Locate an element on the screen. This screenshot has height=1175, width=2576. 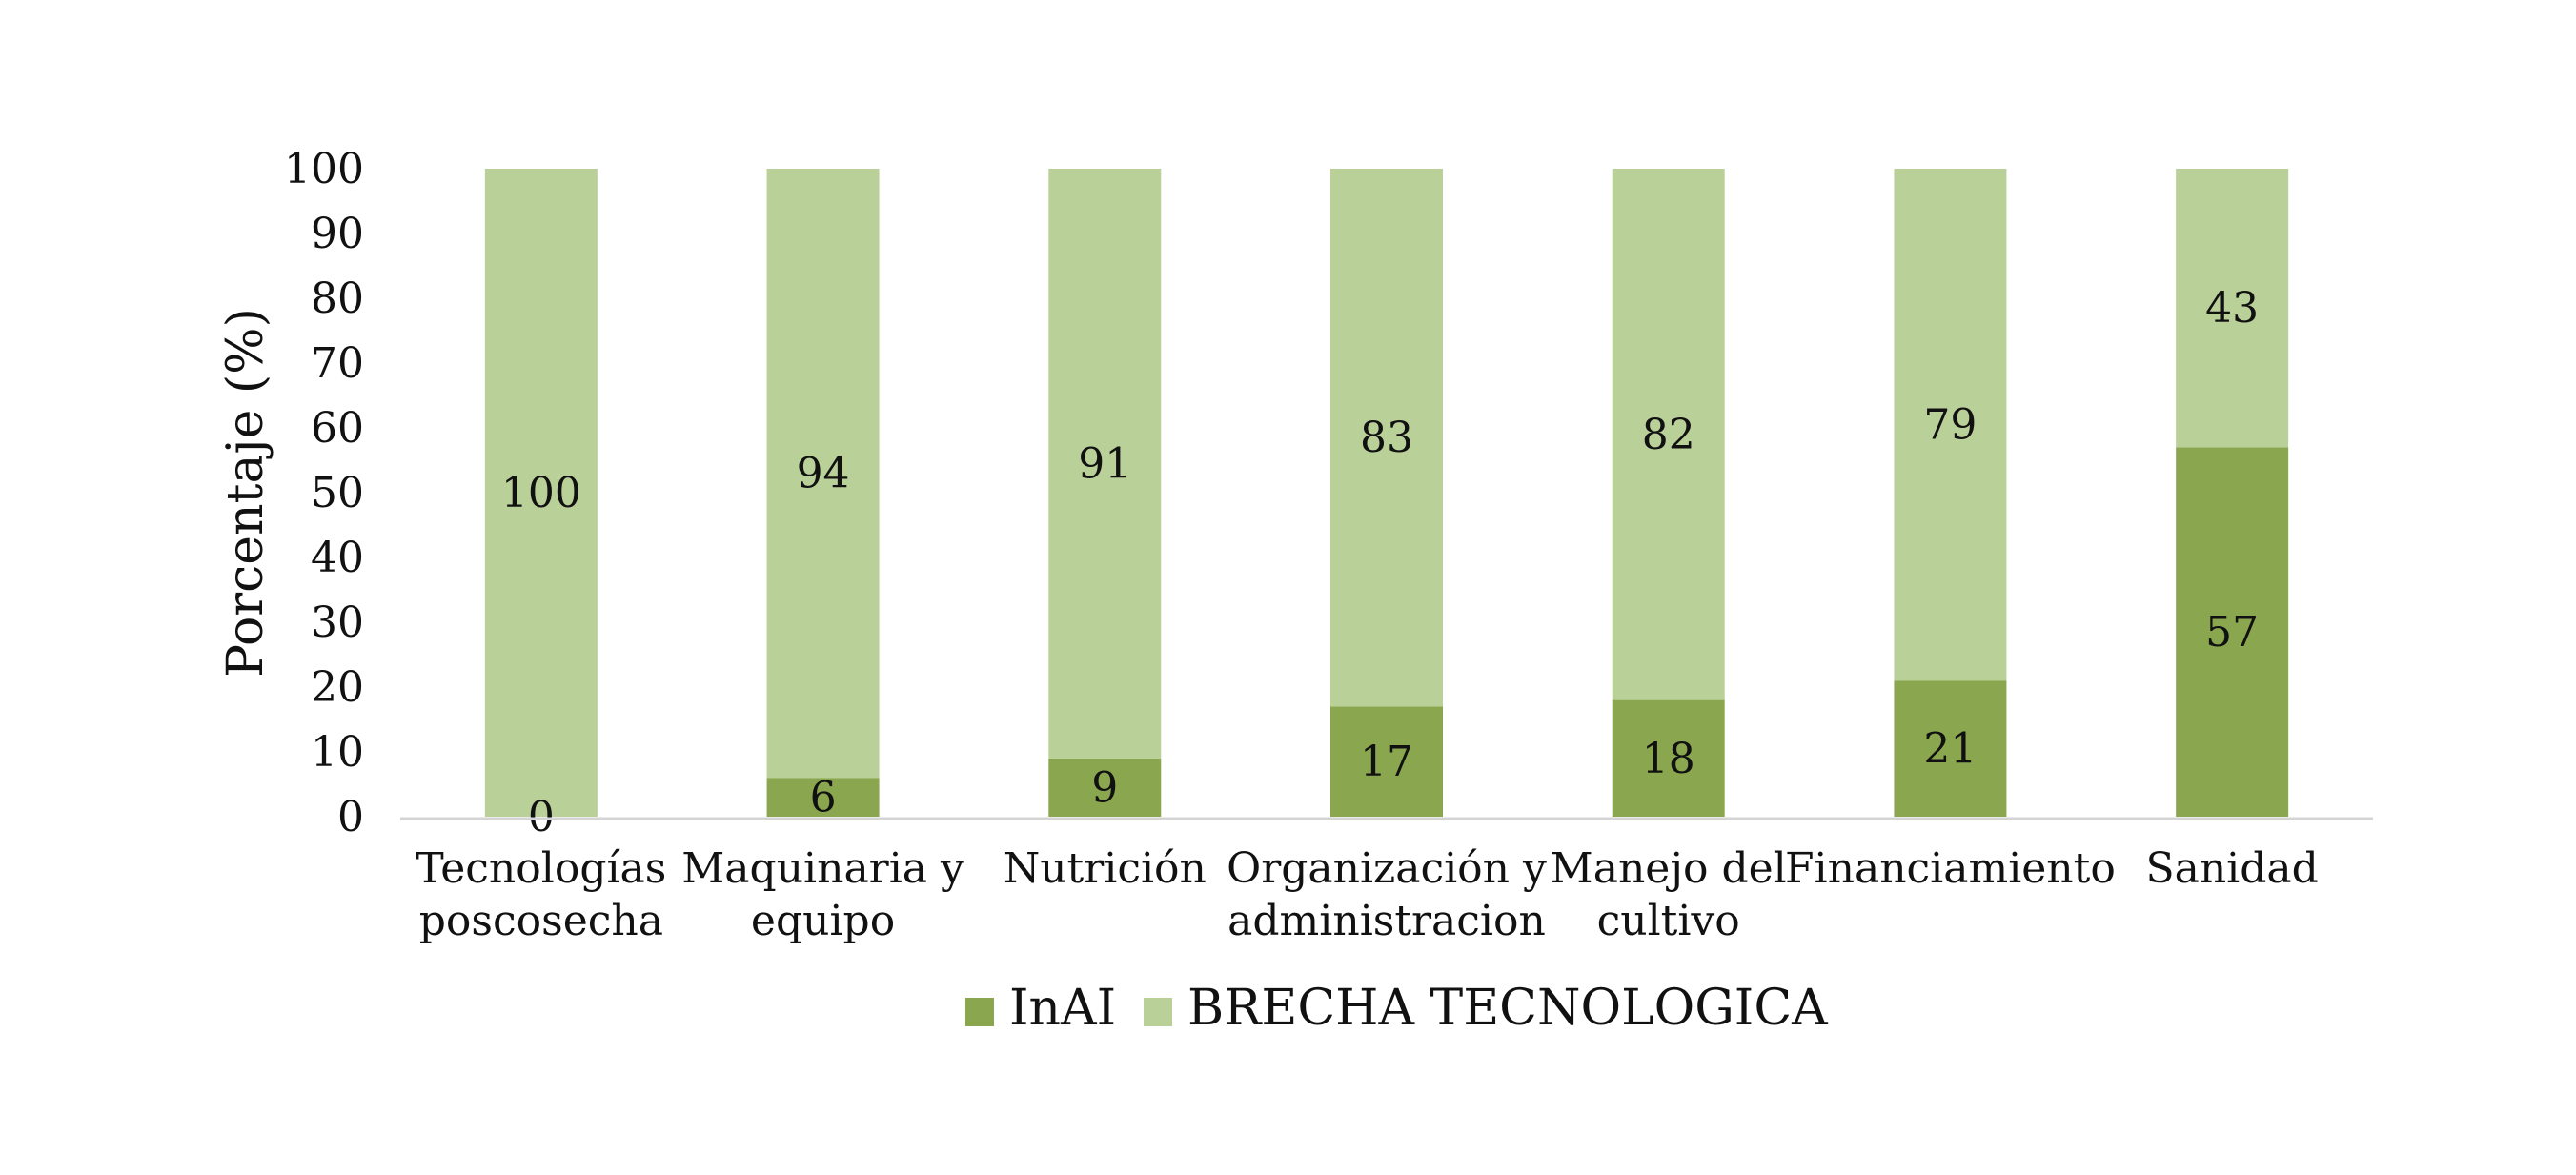
legend-swatch-brecha is located at coordinates (1158, 1012).